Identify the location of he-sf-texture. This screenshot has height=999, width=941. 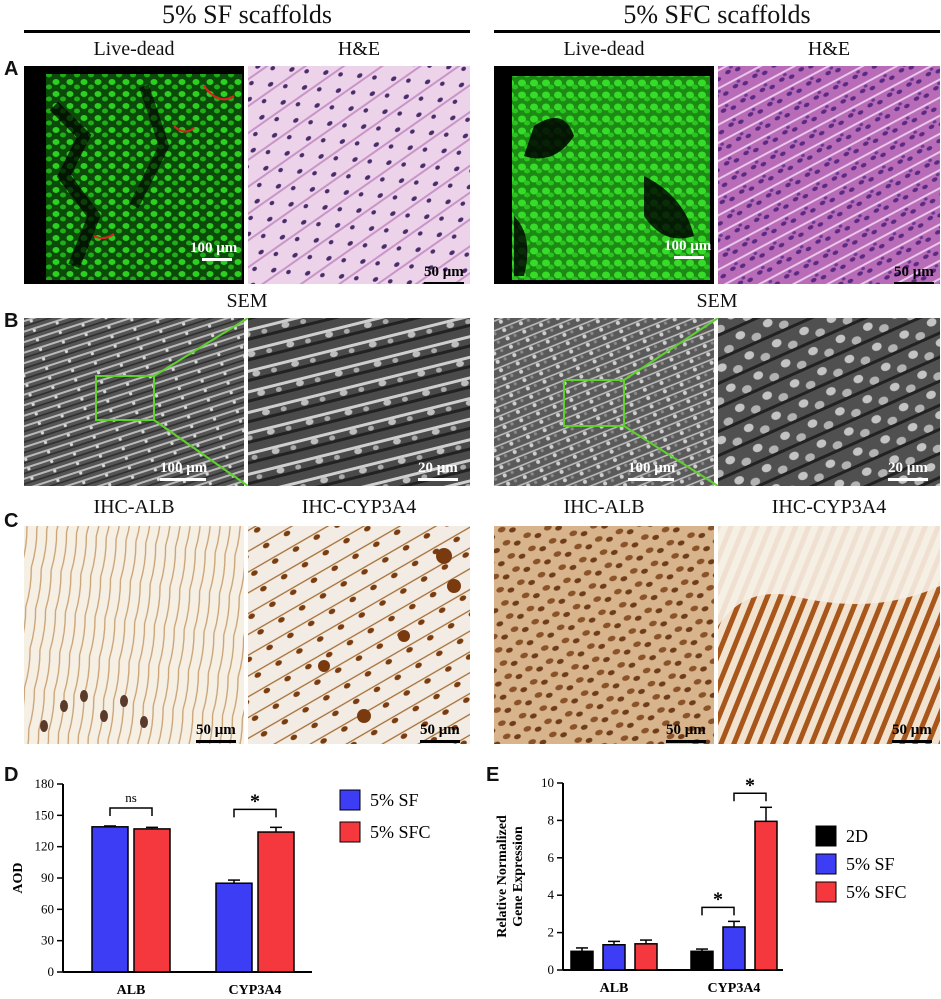
(359, 175).